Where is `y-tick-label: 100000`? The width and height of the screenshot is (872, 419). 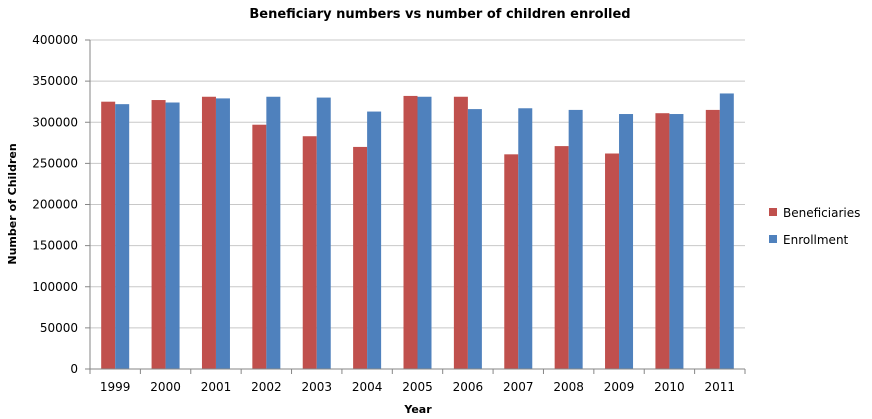 y-tick-label: 100000 is located at coordinates (55, 287).